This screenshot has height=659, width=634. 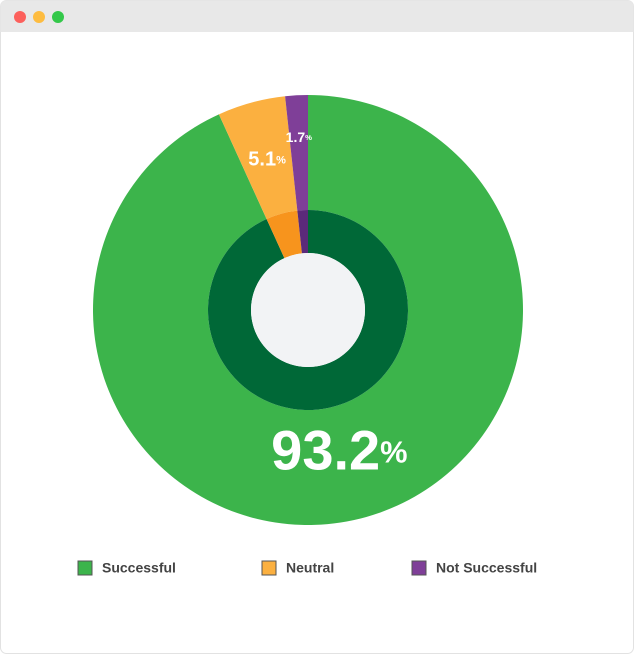 I want to click on title-bar, so click(x=317, y=16).